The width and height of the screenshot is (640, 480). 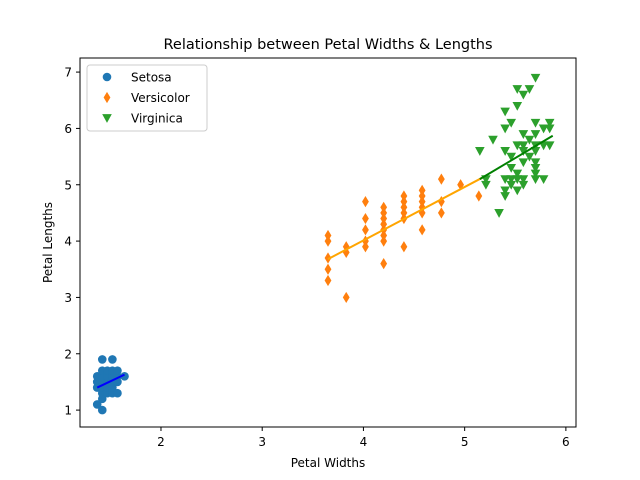 I want to click on series-virginica, so click(x=515, y=145).